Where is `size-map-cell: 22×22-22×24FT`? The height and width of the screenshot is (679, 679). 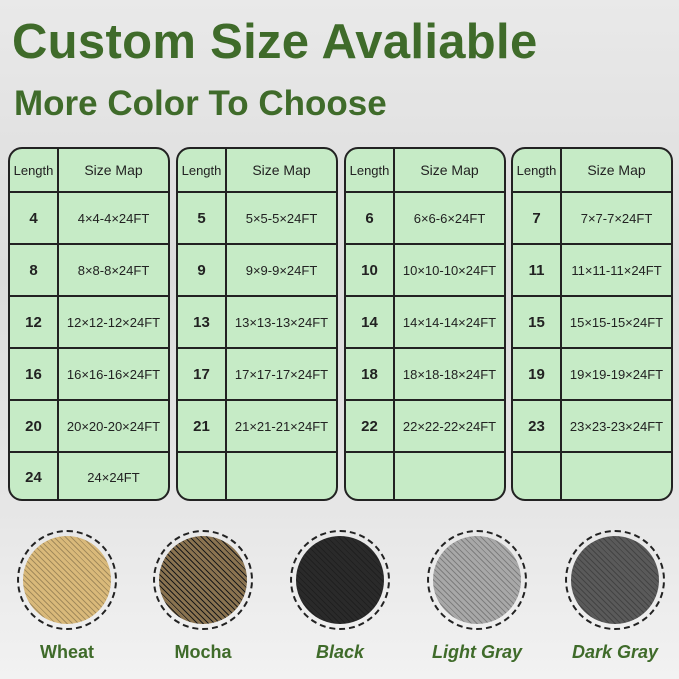 size-map-cell: 22×22-22×24FT is located at coordinates (449, 426).